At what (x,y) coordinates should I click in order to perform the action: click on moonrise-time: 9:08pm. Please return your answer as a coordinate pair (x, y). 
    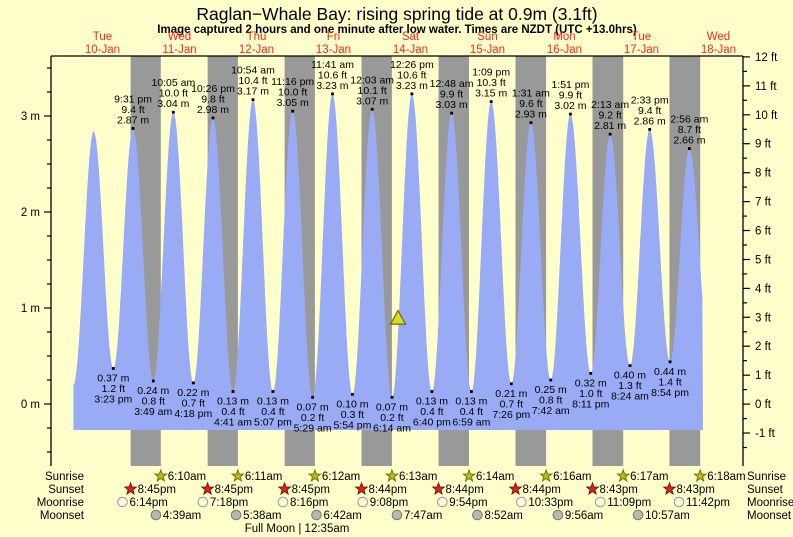
    Looking at the image, I should click on (389, 503).